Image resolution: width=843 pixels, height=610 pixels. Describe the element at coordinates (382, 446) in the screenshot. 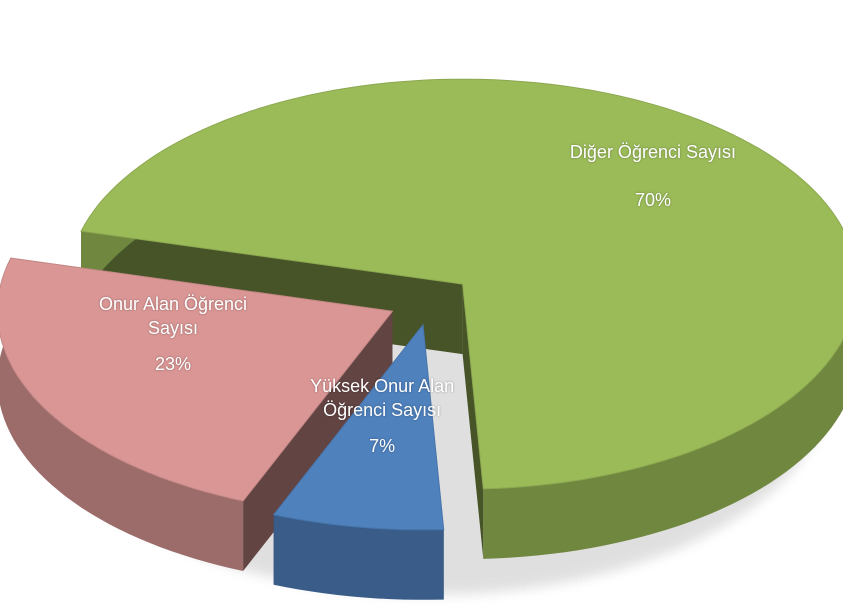

I see `value-label: 7%` at that location.